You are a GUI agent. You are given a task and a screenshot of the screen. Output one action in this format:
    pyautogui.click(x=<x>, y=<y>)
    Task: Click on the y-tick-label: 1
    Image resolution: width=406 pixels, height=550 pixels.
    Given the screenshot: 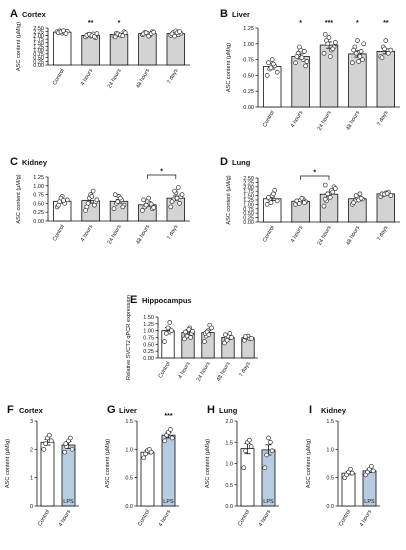 What is the action you would take?
    pyautogui.click(x=31, y=479)
    